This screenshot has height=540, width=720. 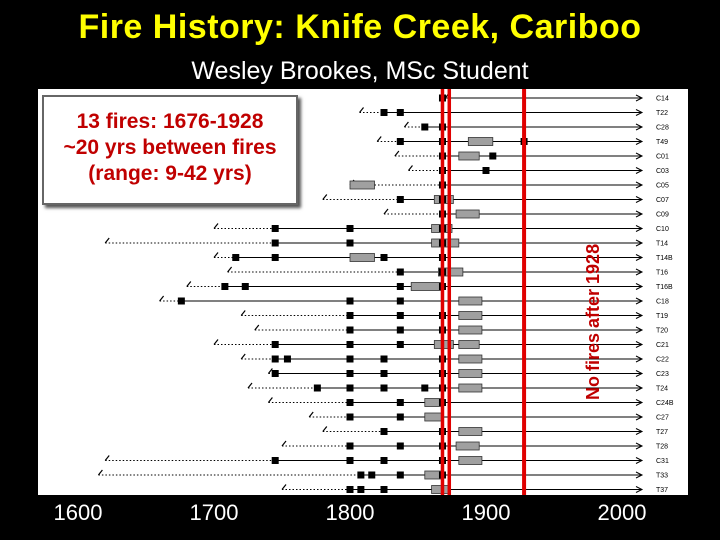 What do you see at coordinates (662, 157) in the screenshot?
I see `tree-id-label: C01` at bounding box center [662, 157].